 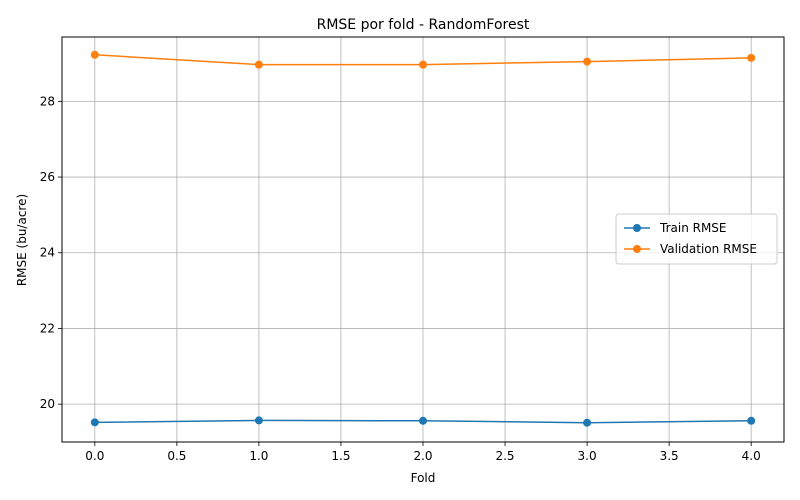 I want to click on x-tick-label: 0.5, so click(x=176, y=456).